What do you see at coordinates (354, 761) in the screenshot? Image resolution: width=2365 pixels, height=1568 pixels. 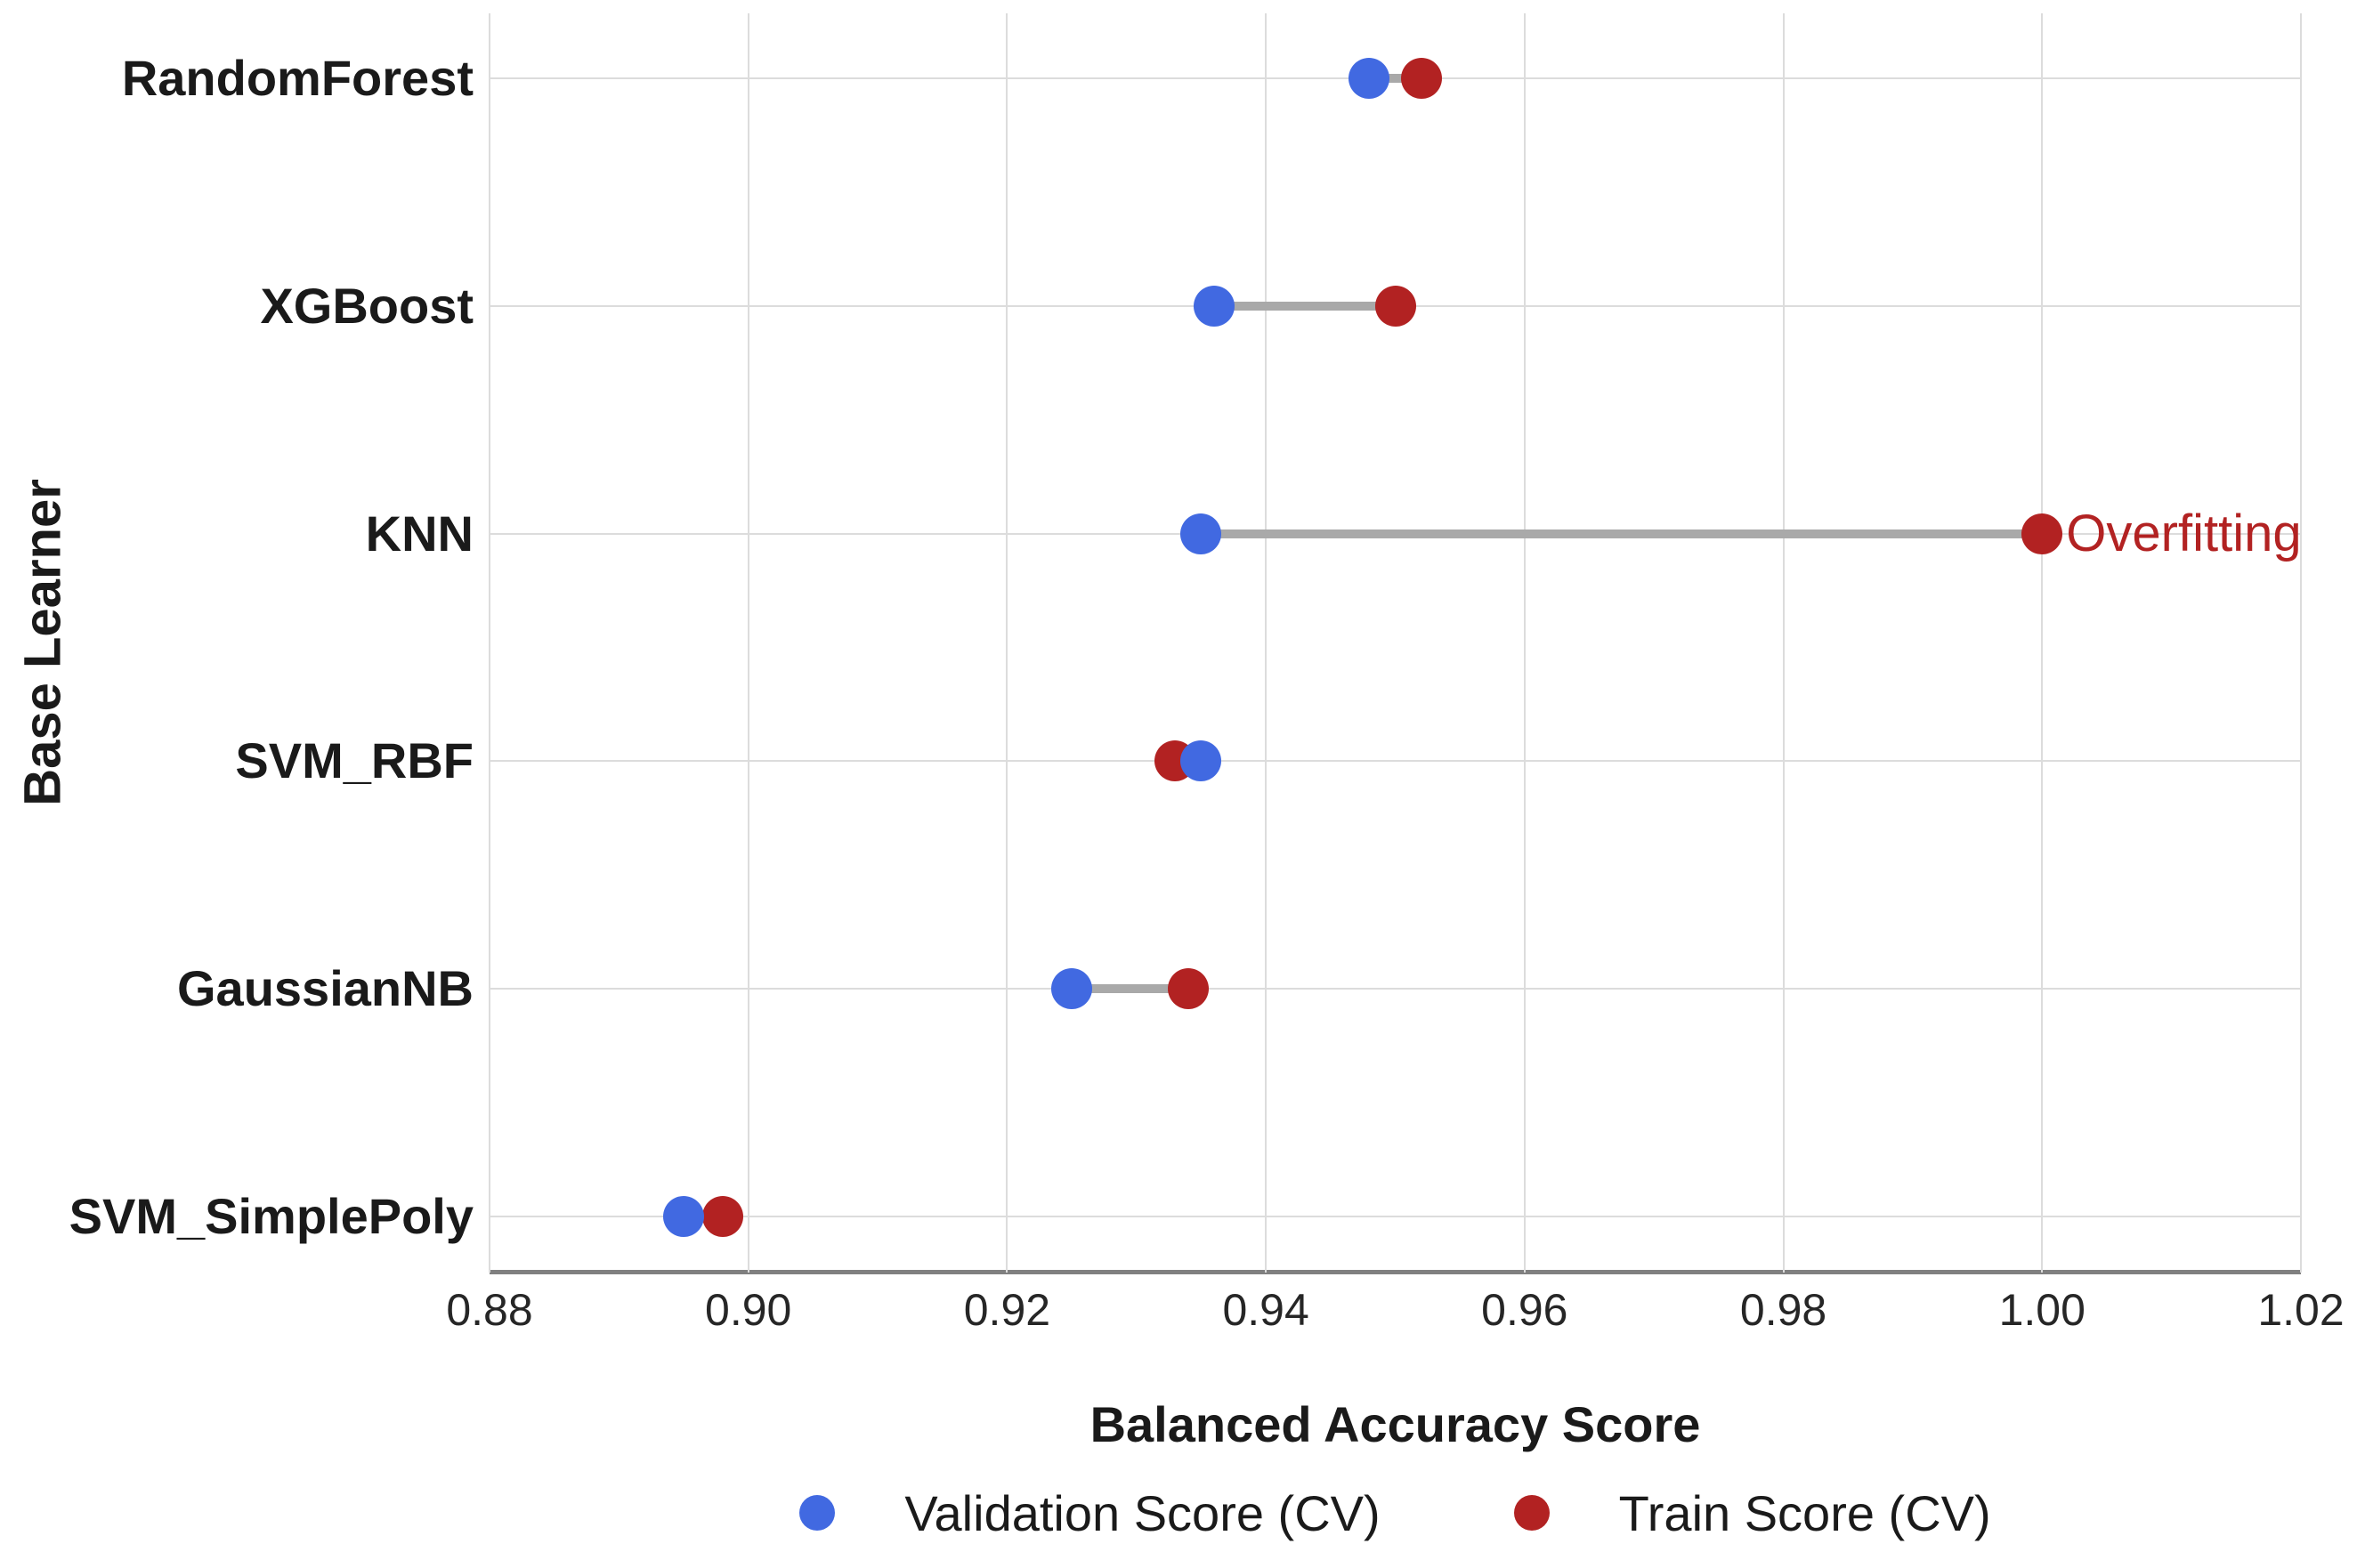 I see `y-axis-label: SVM_RBF` at bounding box center [354, 761].